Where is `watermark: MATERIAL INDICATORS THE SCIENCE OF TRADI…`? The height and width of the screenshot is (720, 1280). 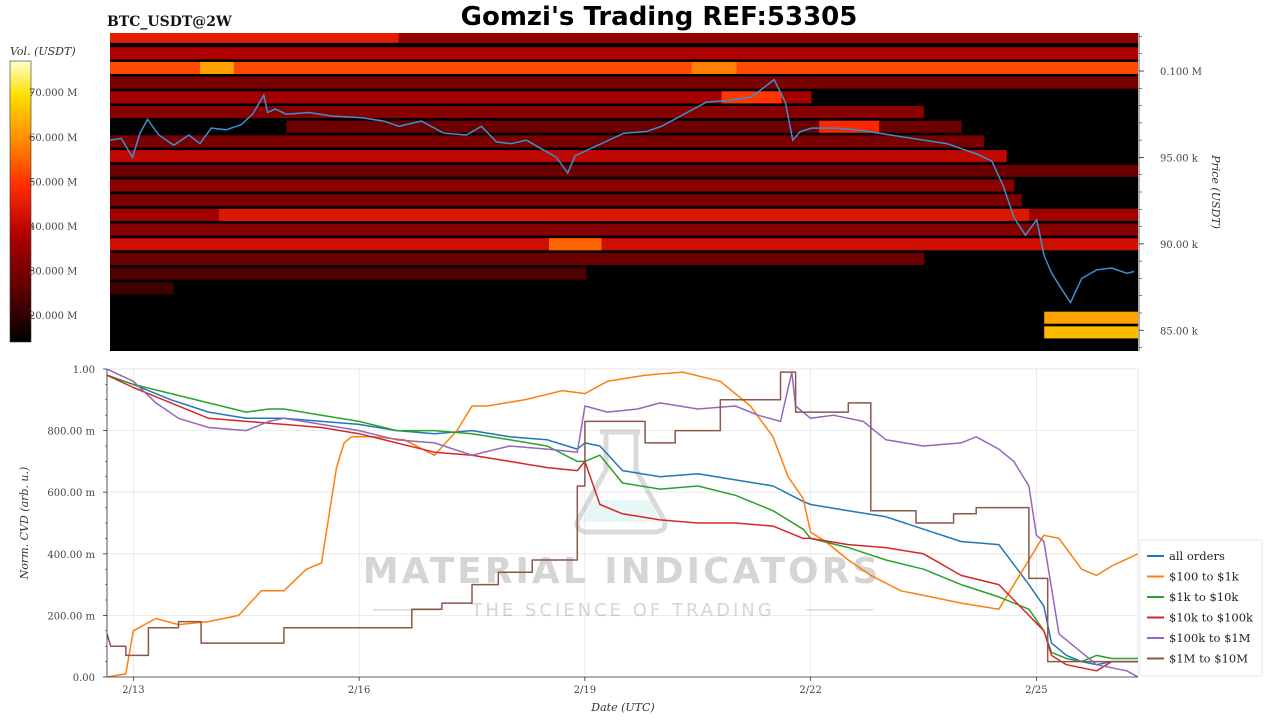 watermark: MATERIAL INDICATORS THE SCIENCE OF TRADI… is located at coordinates (622, 525).